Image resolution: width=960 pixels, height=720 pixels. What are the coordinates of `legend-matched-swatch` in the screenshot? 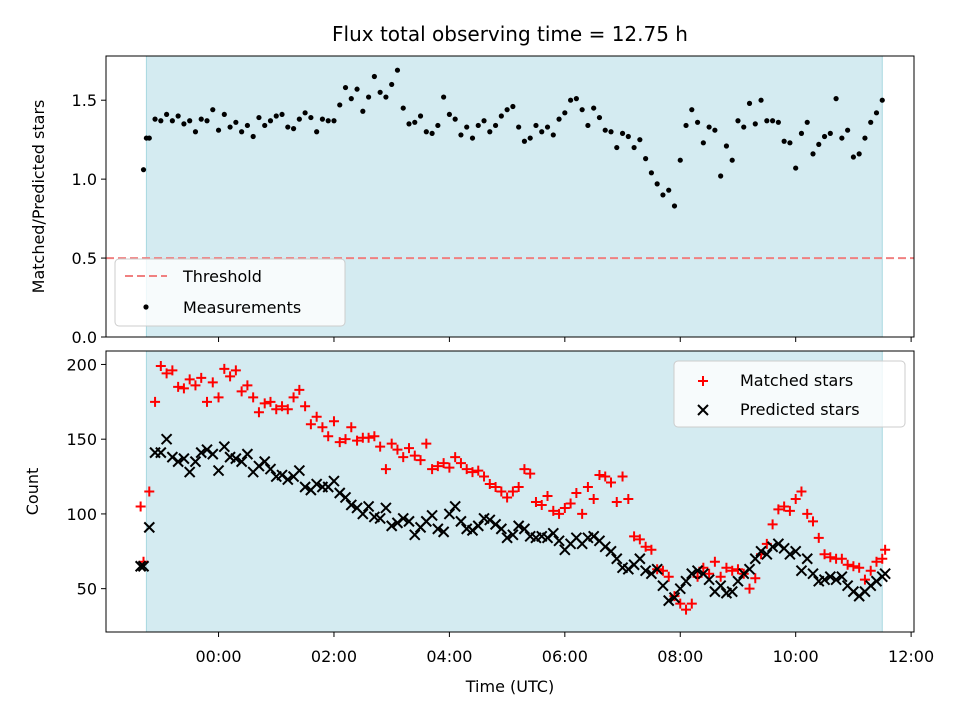 It's located at (703, 381).